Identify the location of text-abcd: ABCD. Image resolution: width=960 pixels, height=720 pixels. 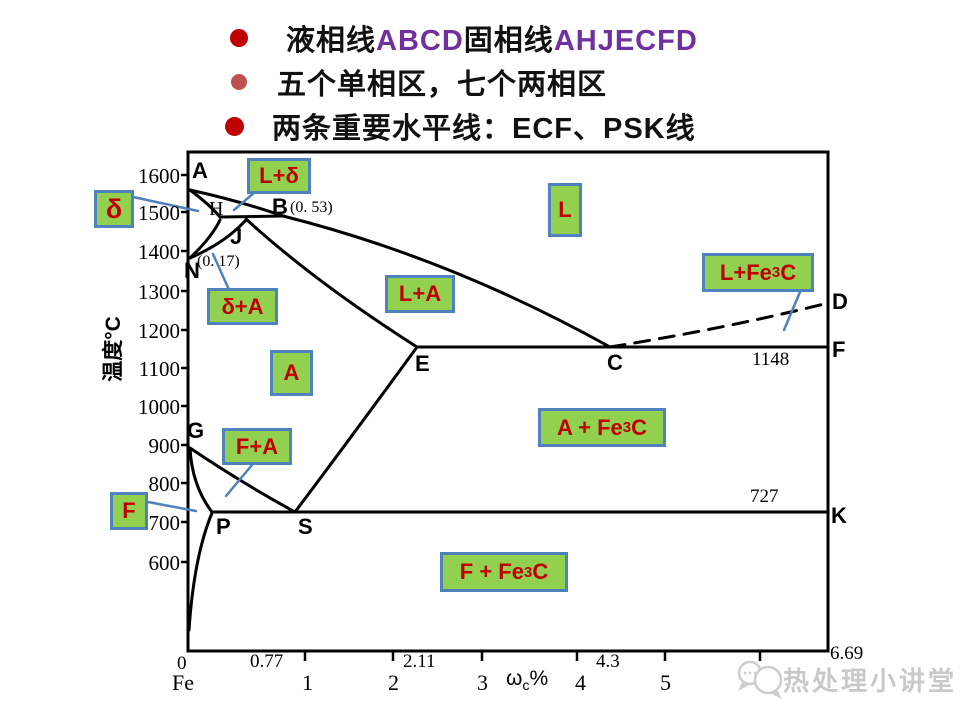
(420, 41).